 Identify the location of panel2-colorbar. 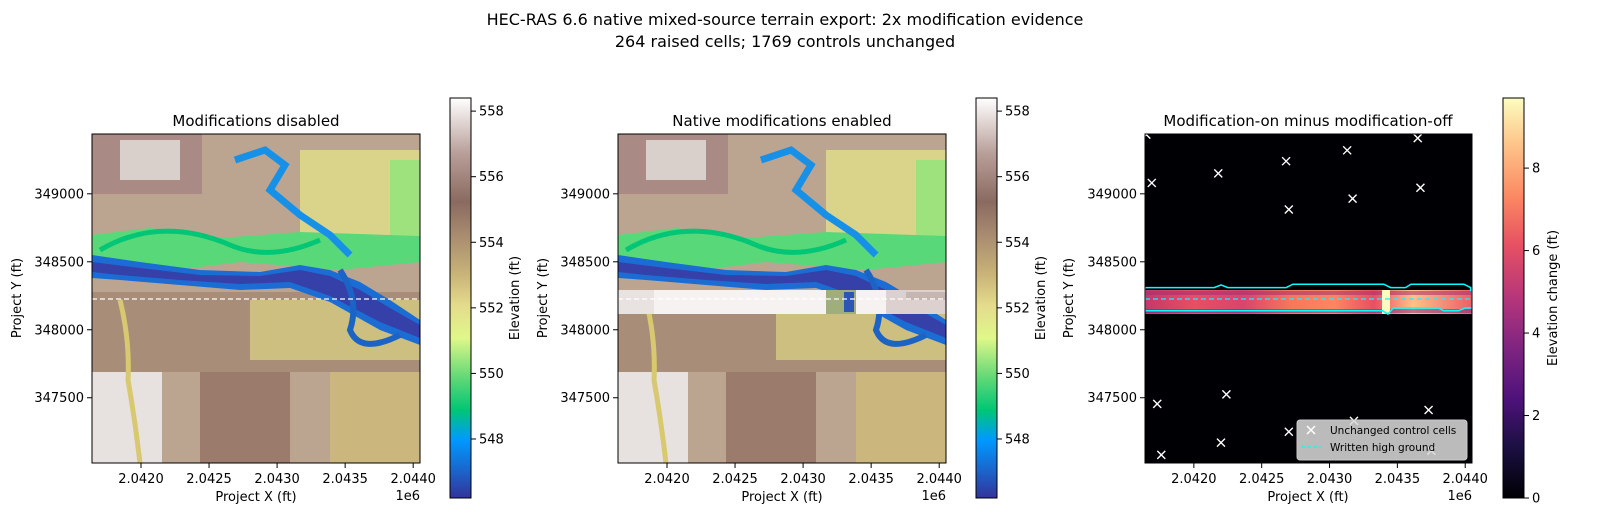
(986, 298).